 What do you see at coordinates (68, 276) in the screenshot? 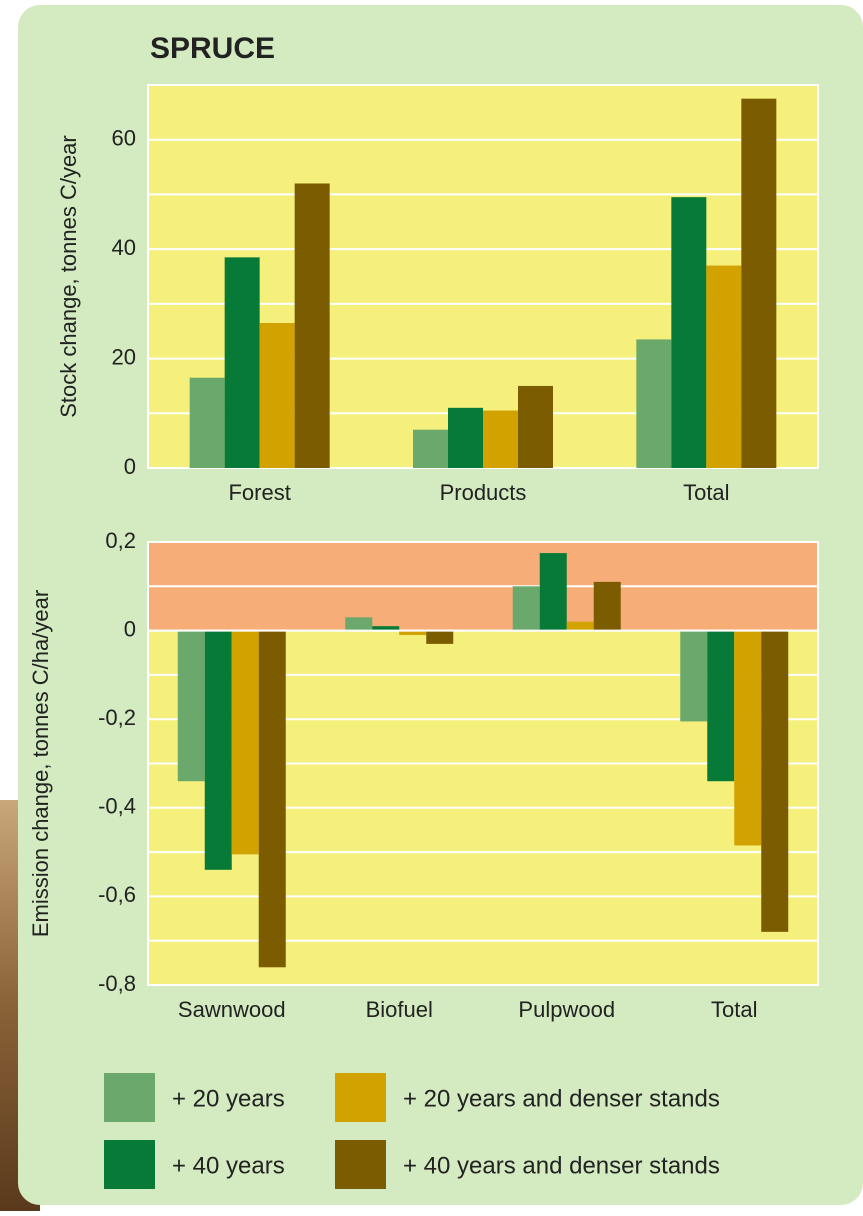
I see `y-axis-label: Stock change, tonnes C/year` at bounding box center [68, 276].